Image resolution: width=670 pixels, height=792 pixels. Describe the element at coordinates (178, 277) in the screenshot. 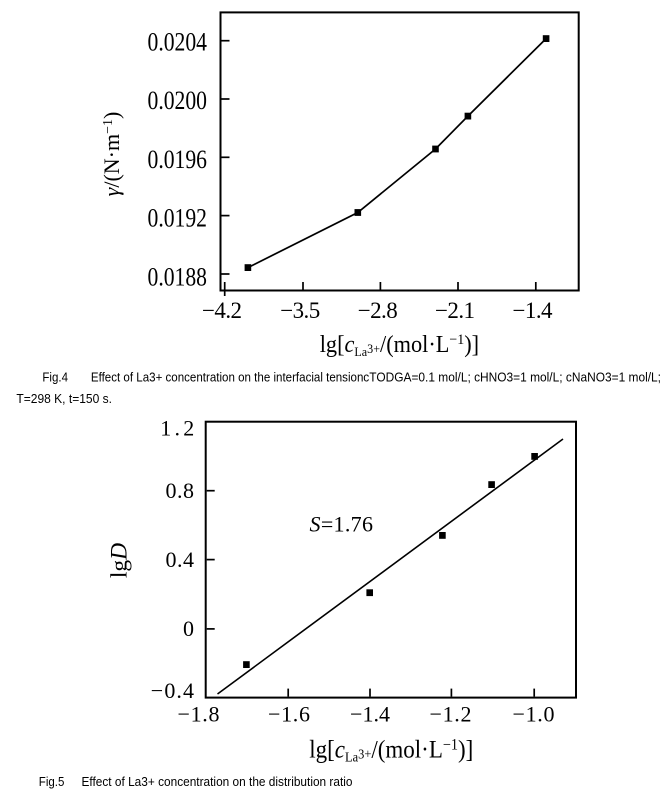

I see `svg-text: 0.0188` at that location.